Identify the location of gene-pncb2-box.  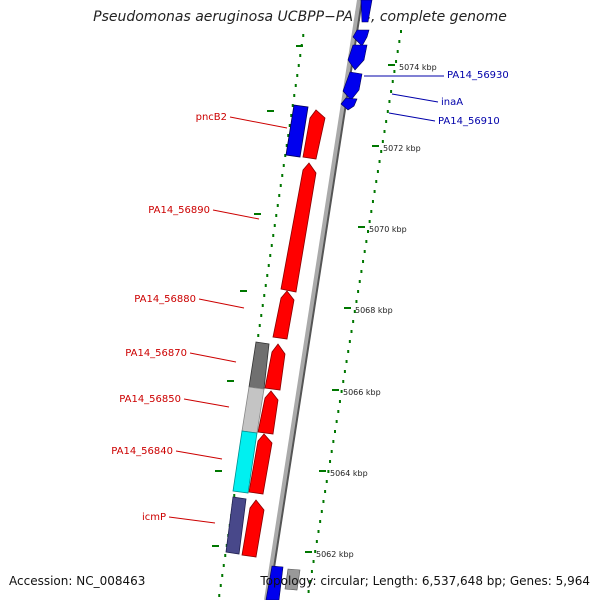
(297, 131).